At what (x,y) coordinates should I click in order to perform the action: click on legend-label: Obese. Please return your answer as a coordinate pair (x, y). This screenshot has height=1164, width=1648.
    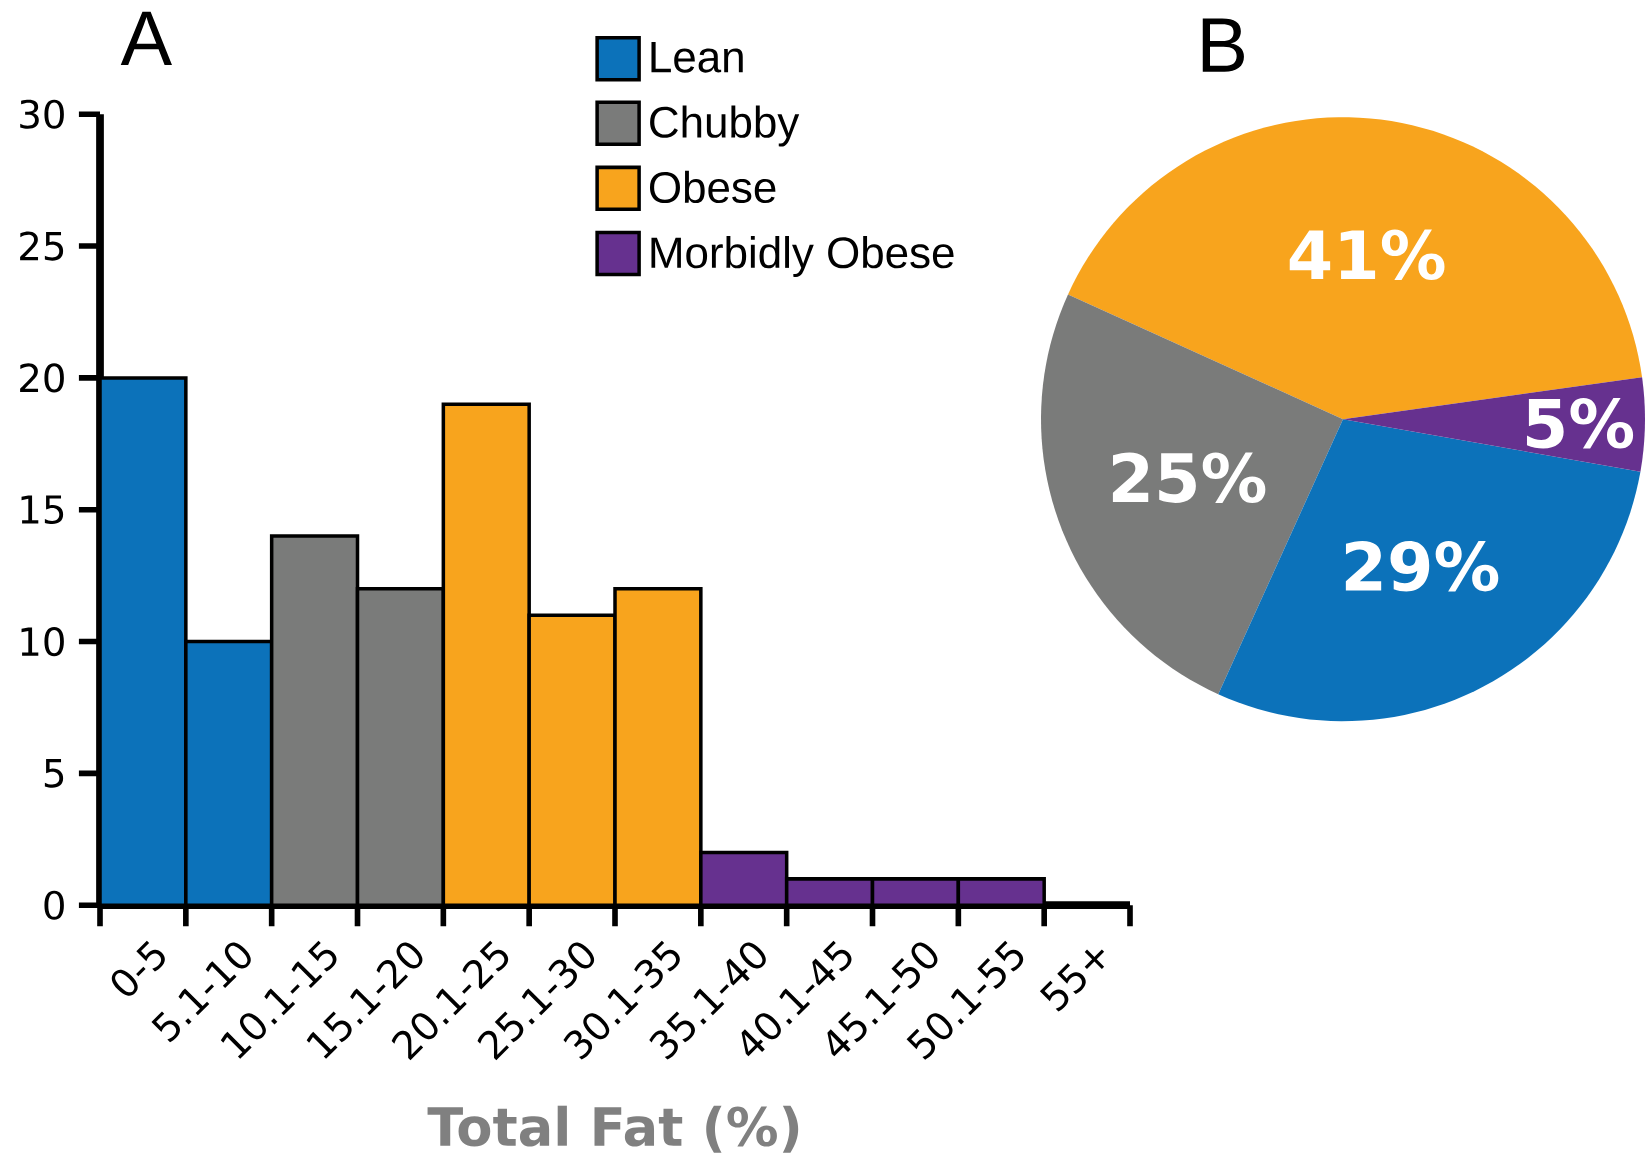
    Looking at the image, I should click on (712, 186).